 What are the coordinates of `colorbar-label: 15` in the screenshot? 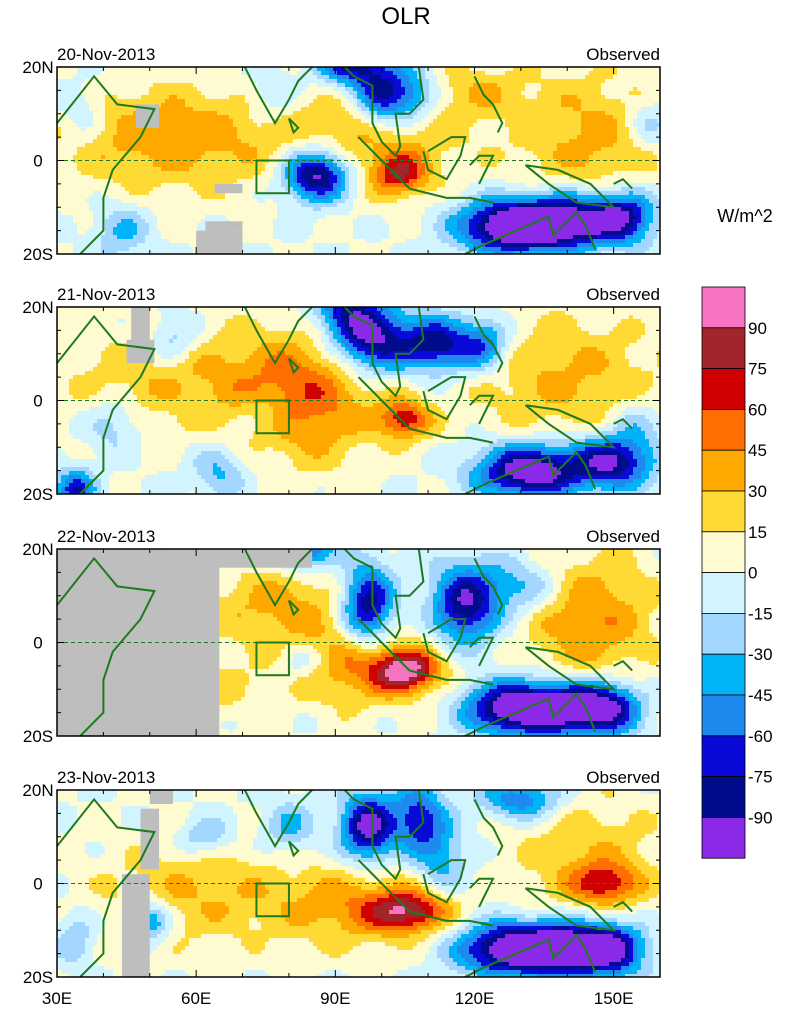 It's located at (757, 532).